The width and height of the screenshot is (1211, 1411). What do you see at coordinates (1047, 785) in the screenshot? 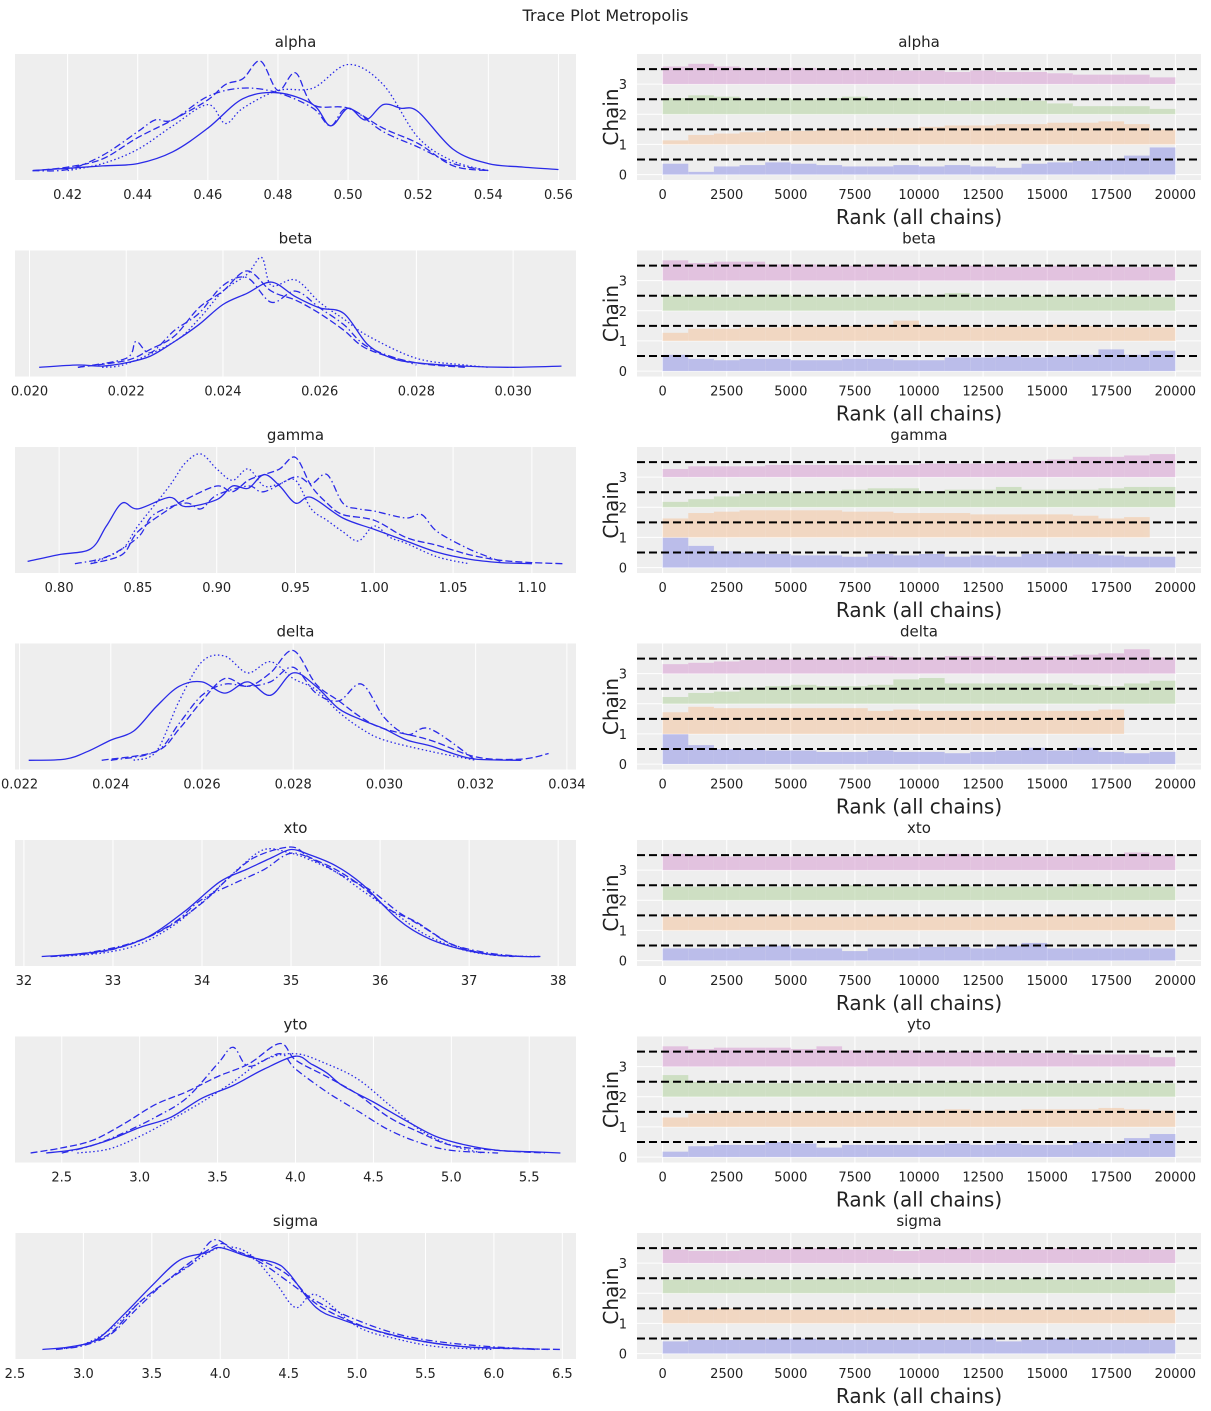
I see `rank-tick-label: 15000` at bounding box center [1047, 785].